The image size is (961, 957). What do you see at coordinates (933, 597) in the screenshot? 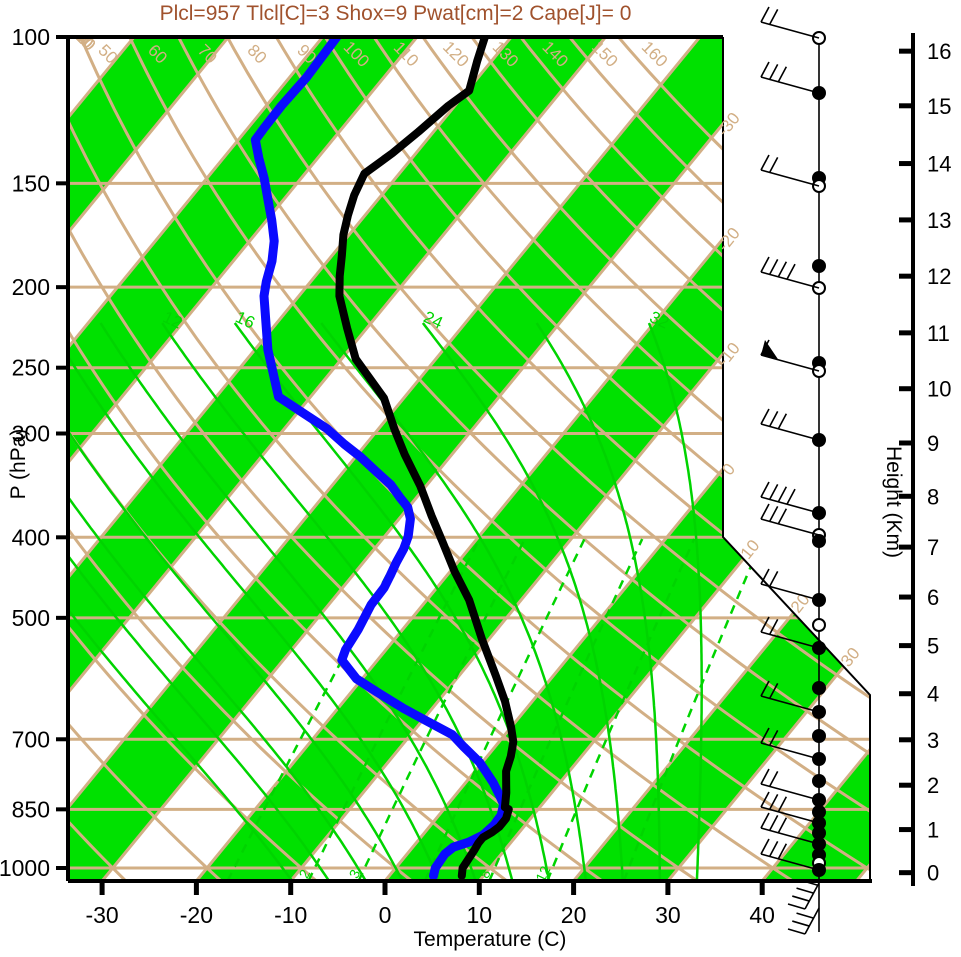
I see `height-tick-label: 6` at bounding box center [933, 597].